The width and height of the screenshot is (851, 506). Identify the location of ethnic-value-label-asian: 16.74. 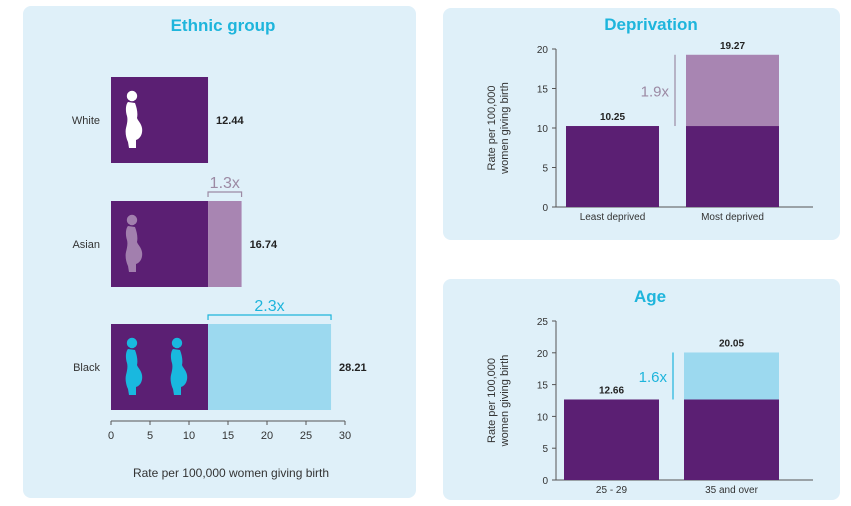
(264, 245).